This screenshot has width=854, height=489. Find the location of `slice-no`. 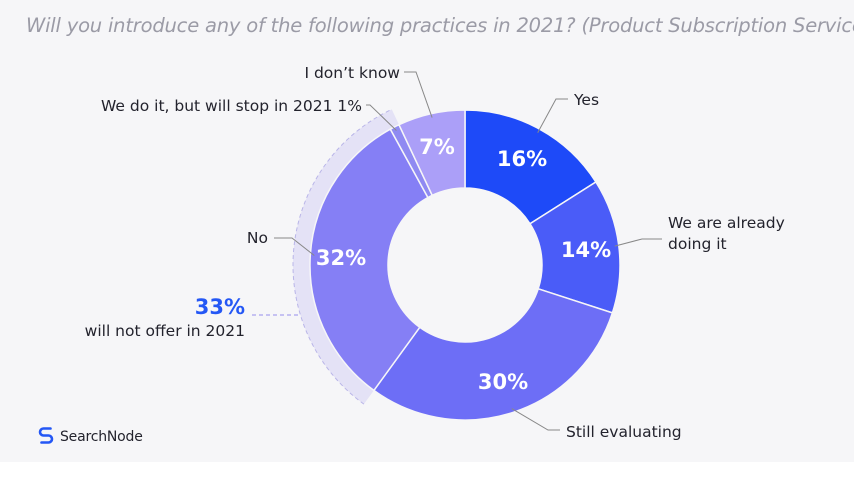

slice-no is located at coordinates (369, 260).